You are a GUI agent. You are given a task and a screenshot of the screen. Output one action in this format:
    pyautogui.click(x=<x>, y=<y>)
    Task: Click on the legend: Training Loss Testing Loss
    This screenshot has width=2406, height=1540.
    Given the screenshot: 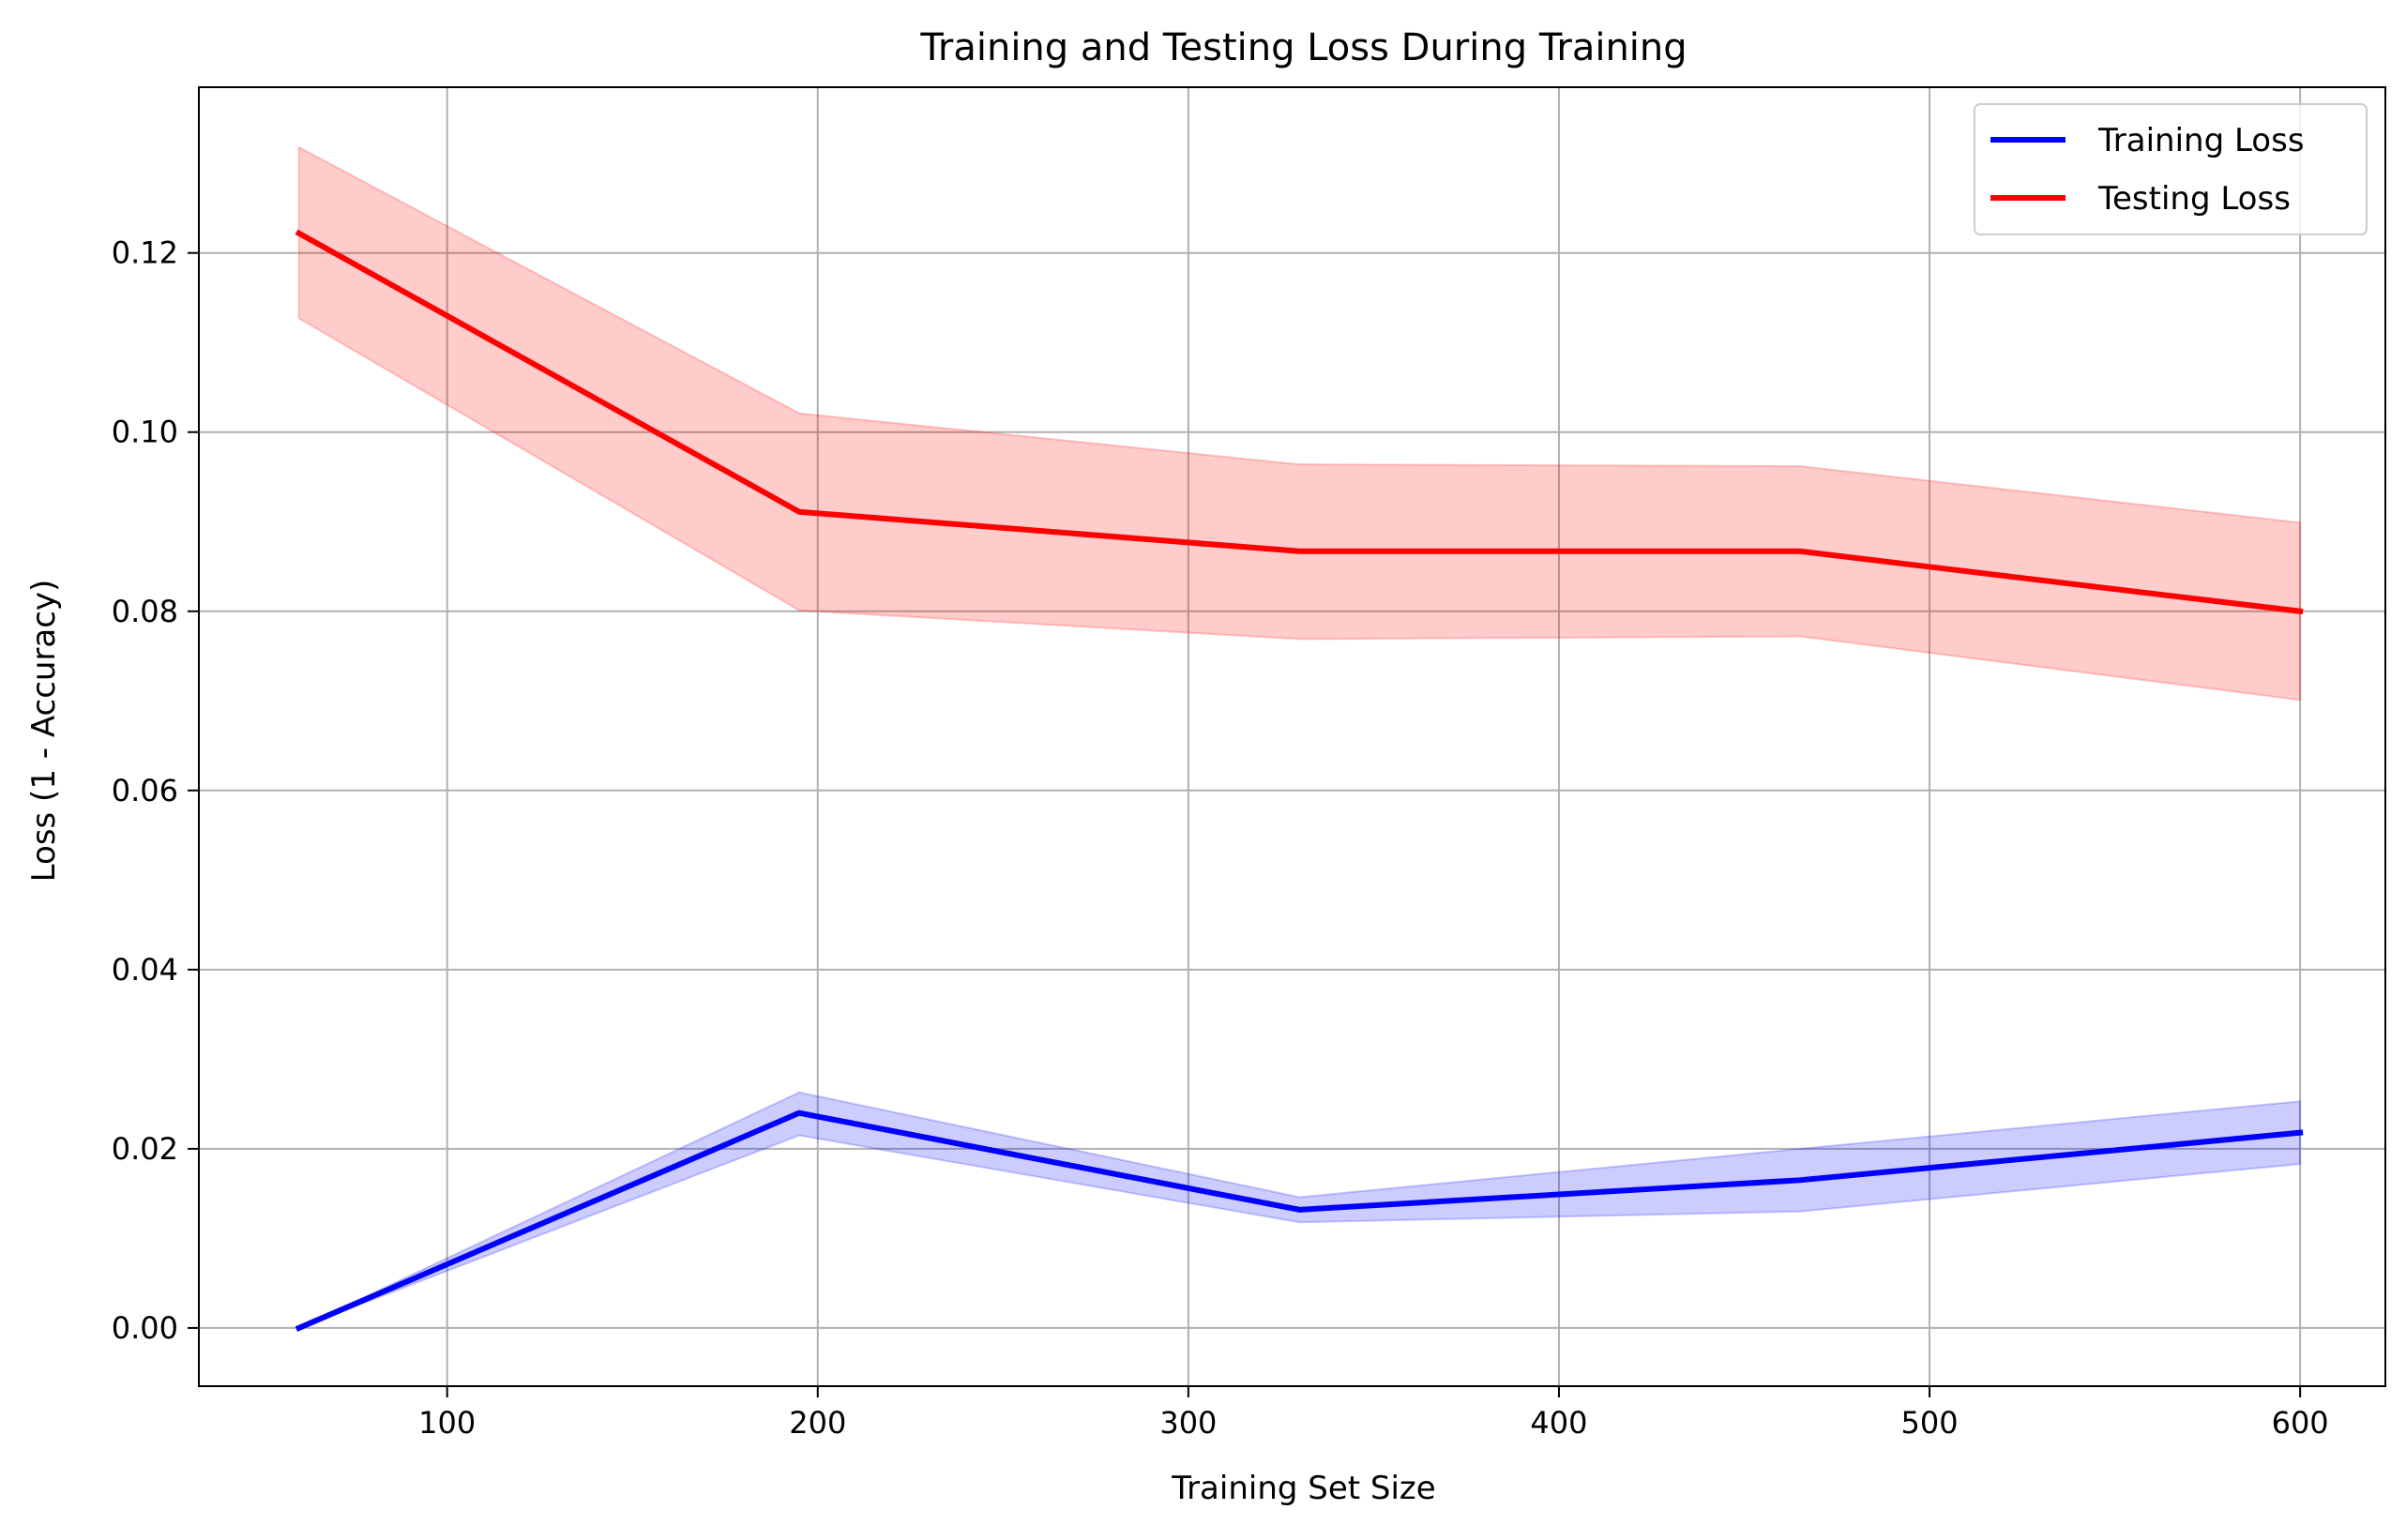 What is the action you would take?
    pyautogui.click(x=2171, y=169)
    